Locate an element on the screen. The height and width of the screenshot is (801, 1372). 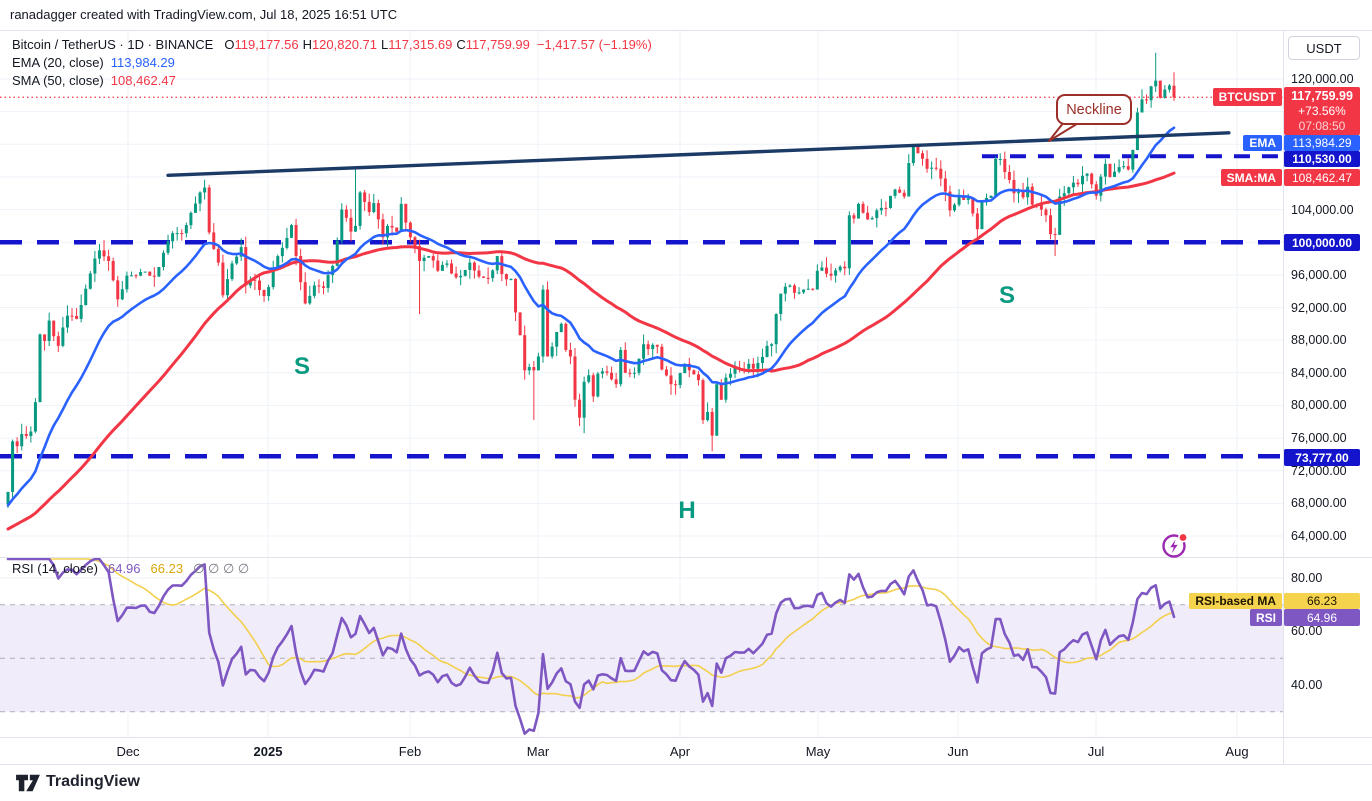
tradingview-brand-text: TradingView is located at coordinates (93, 781).